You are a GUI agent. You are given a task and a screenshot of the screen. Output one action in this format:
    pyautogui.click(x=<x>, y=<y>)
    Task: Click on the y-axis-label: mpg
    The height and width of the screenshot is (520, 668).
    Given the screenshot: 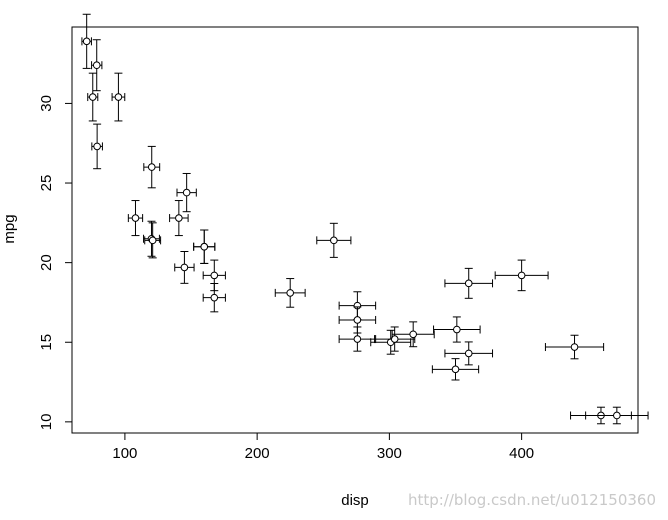 What is the action you would take?
    pyautogui.click(x=9, y=228)
    